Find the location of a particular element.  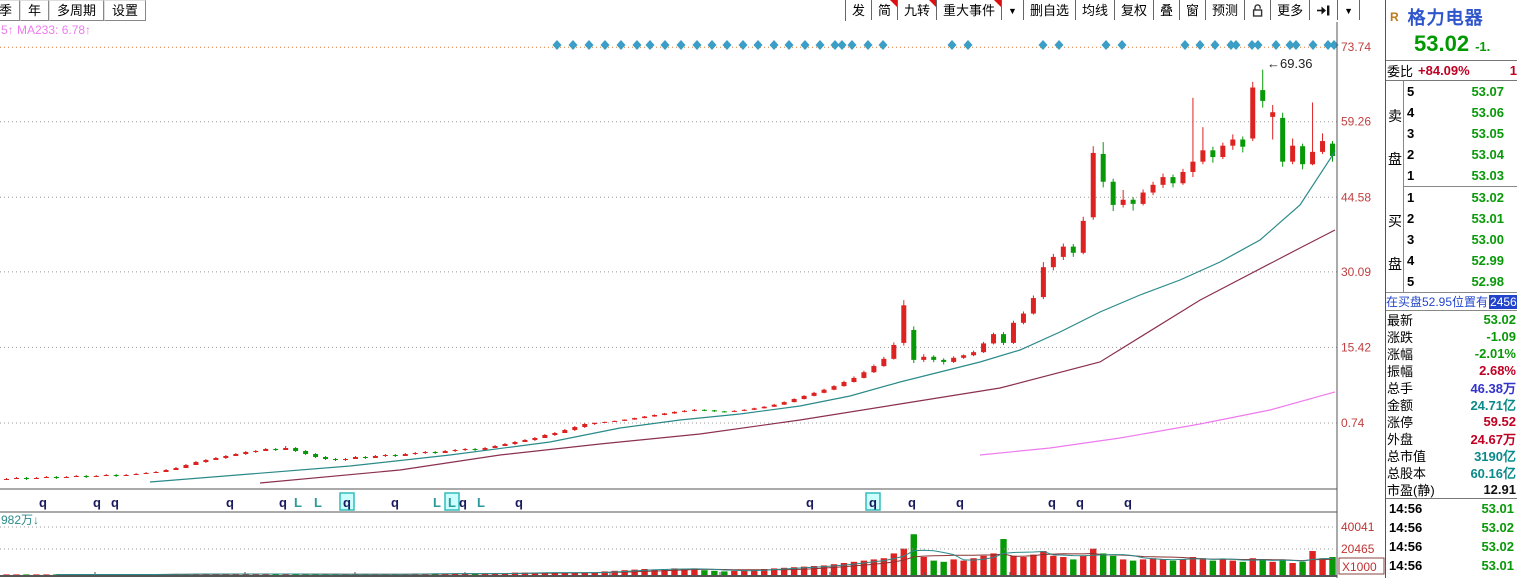

info-row-涨幅: 涨幅 -2.01% is located at coordinates (1451, 354).